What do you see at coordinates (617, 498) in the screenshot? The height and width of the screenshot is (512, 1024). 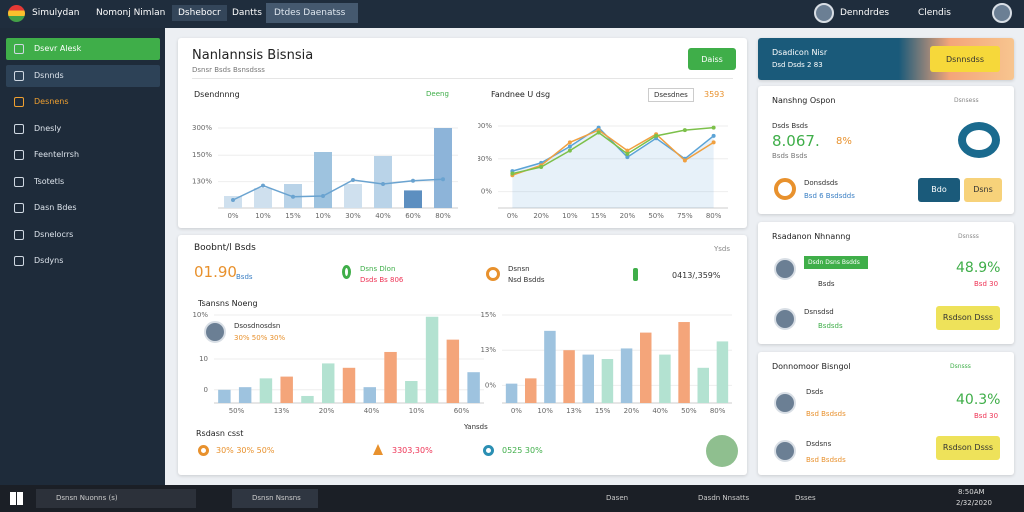 I see `tray: Dasen` at bounding box center [617, 498].